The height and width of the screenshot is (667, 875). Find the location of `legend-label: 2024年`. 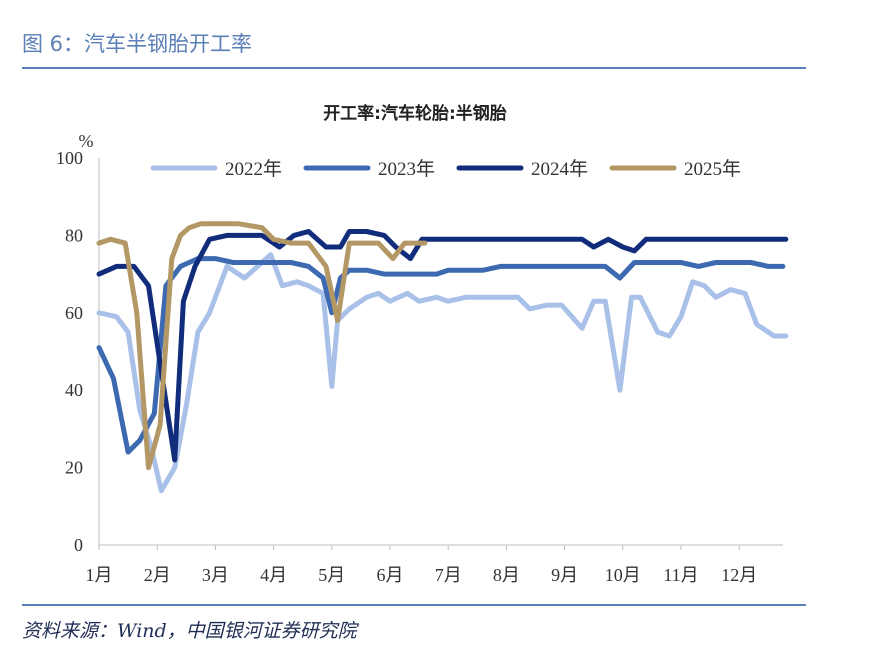

legend-label: 2024年 is located at coordinates (559, 169).